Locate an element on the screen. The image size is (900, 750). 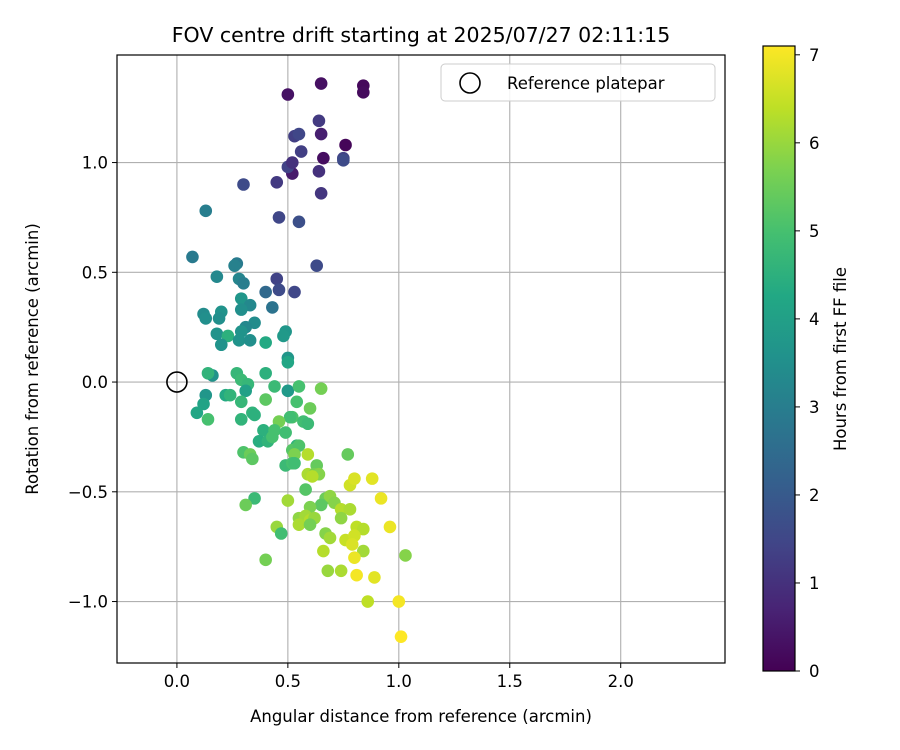
y-tick-label: 1.0 is located at coordinates (95, 163).